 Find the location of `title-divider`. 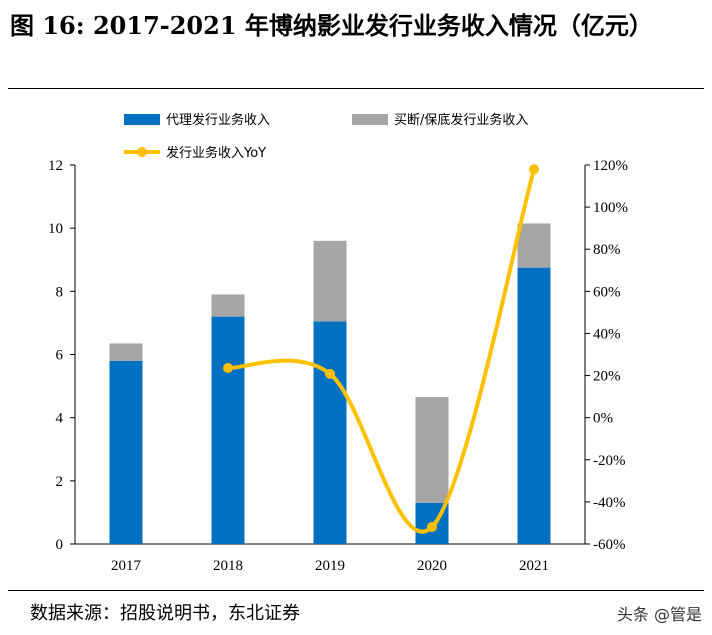

title-divider is located at coordinates (356, 88).